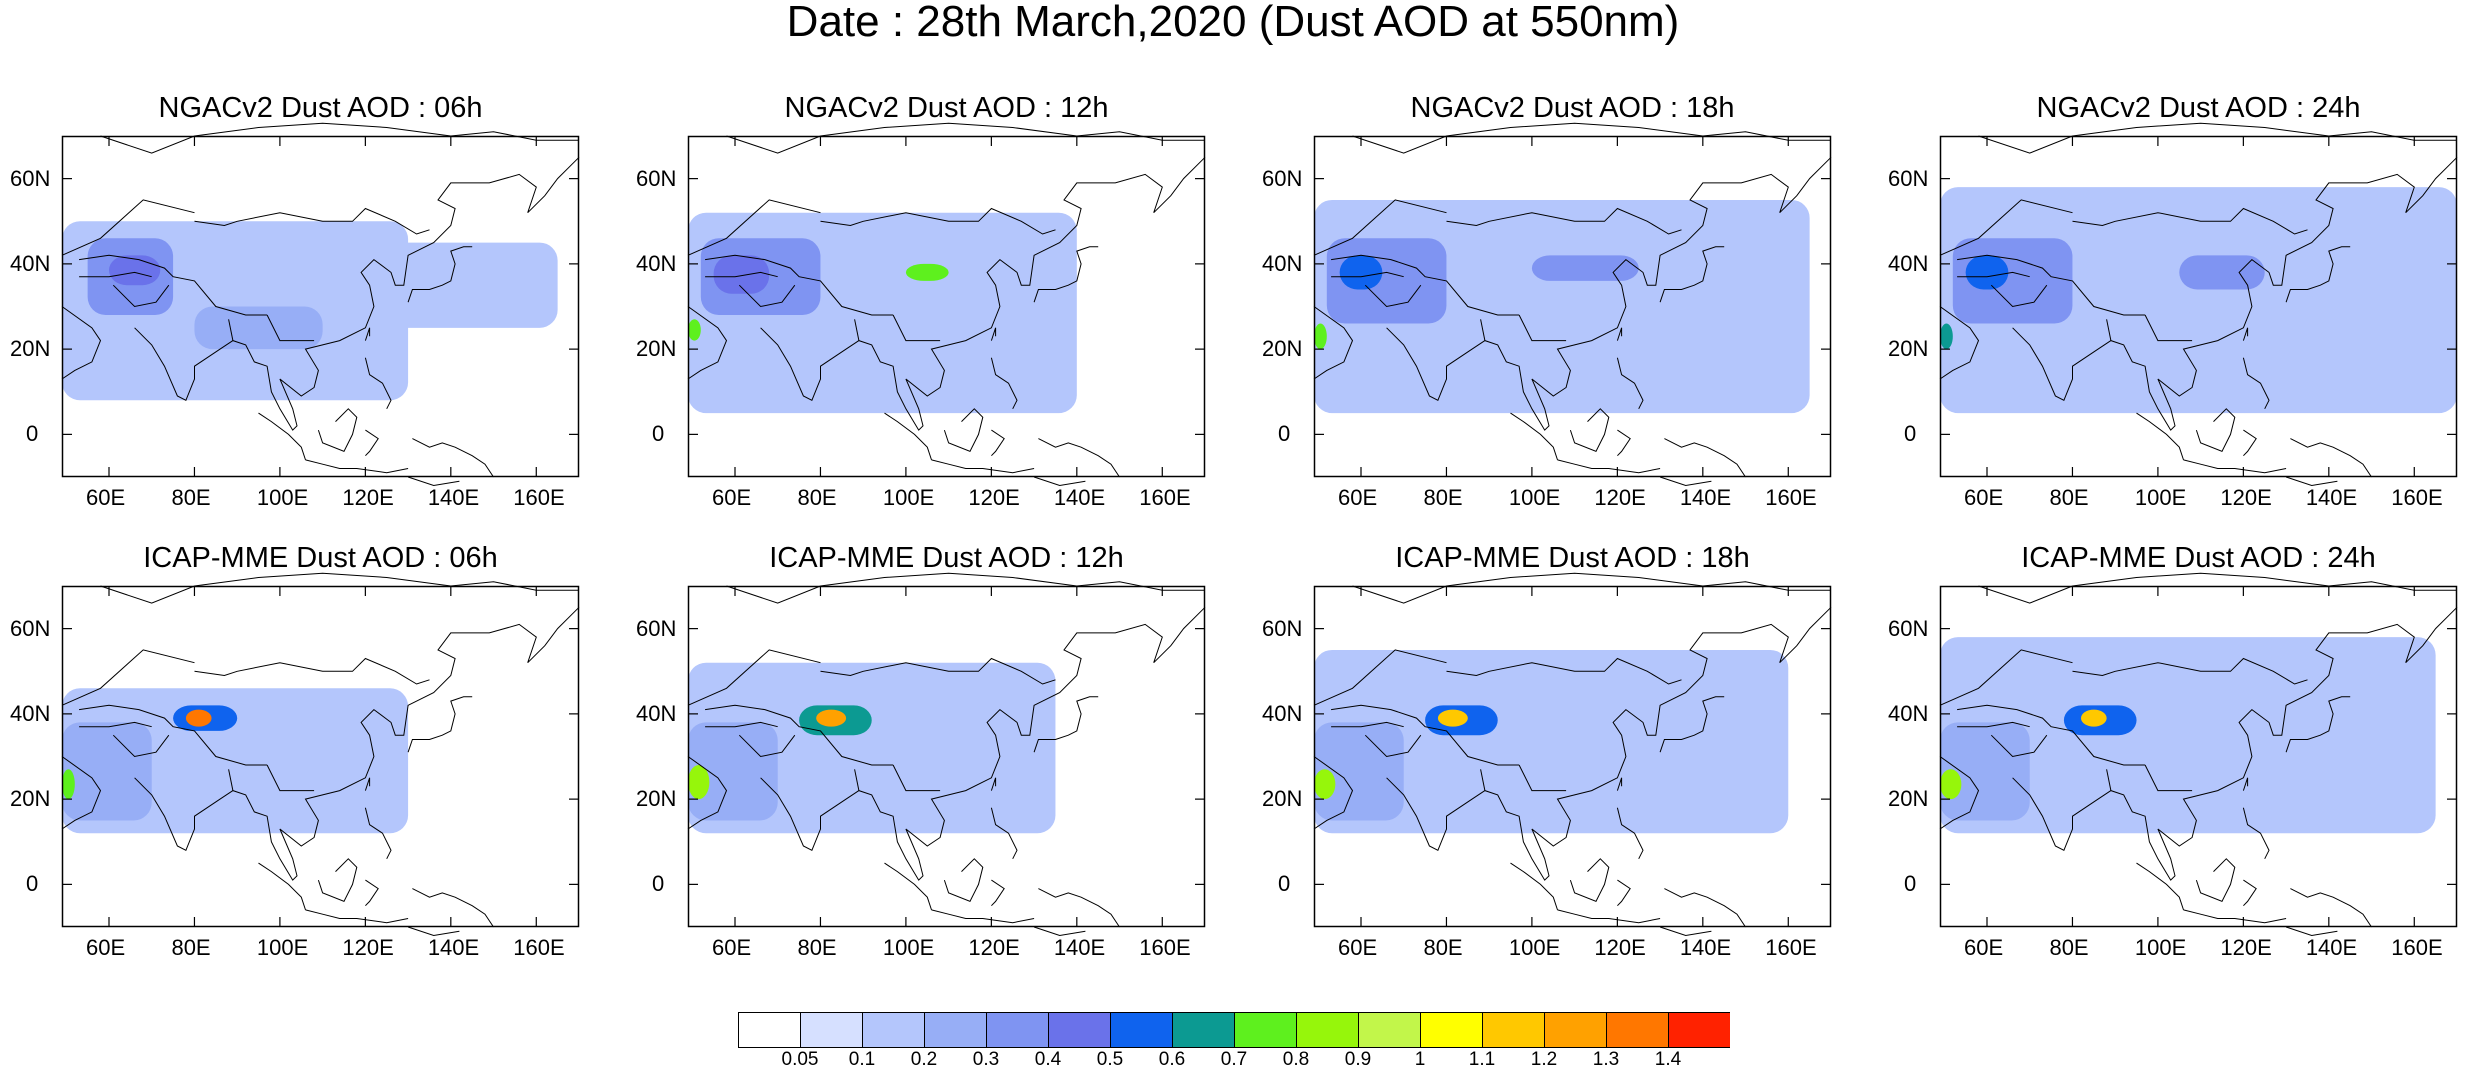  Describe the element at coordinates (1282, 349) in the screenshot. I see `lat-tick-label: 20N` at that location.